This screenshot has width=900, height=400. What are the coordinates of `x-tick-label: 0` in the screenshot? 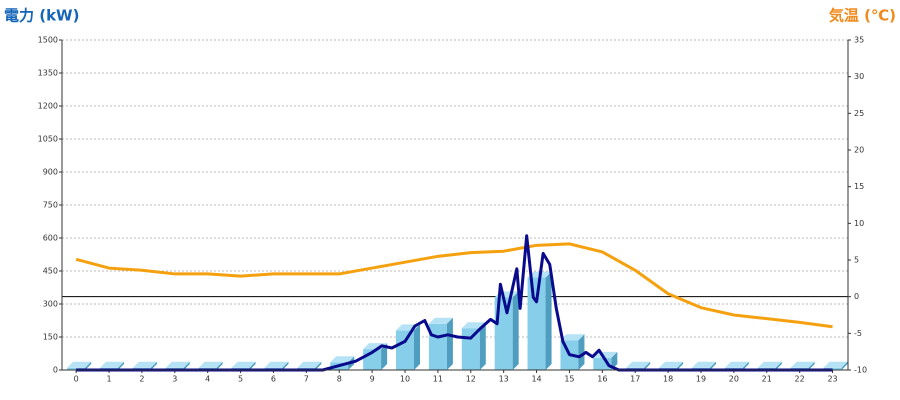 It's located at (76, 379).